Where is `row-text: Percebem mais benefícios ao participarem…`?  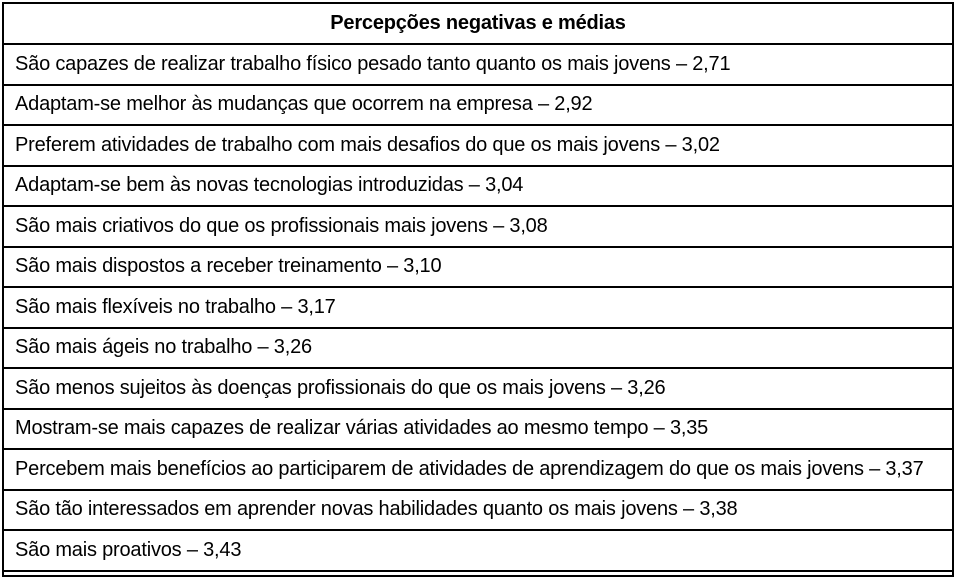
row-text: Percebem mais benefícios ao participarem… is located at coordinates (469, 468).